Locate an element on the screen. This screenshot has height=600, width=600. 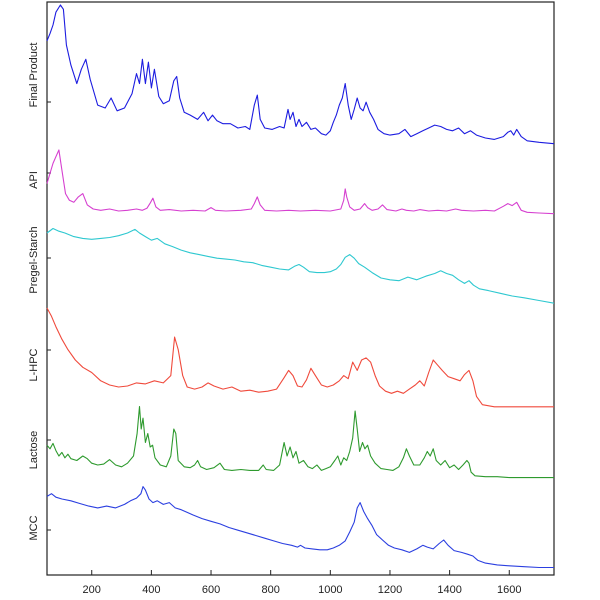
x-tick-label: 600 is located at coordinates (211, 590).